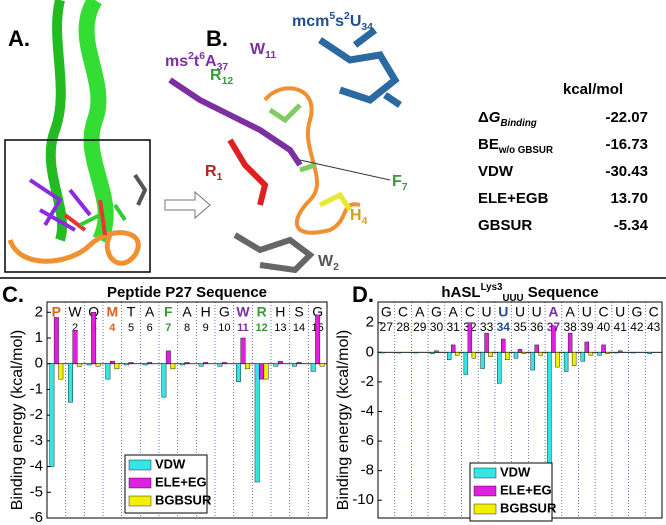 The image size is (666, 525). What do you see at coordinates (356, 21) in the screenshot?
I see `text-part: U` at bounding box center [356, 21].